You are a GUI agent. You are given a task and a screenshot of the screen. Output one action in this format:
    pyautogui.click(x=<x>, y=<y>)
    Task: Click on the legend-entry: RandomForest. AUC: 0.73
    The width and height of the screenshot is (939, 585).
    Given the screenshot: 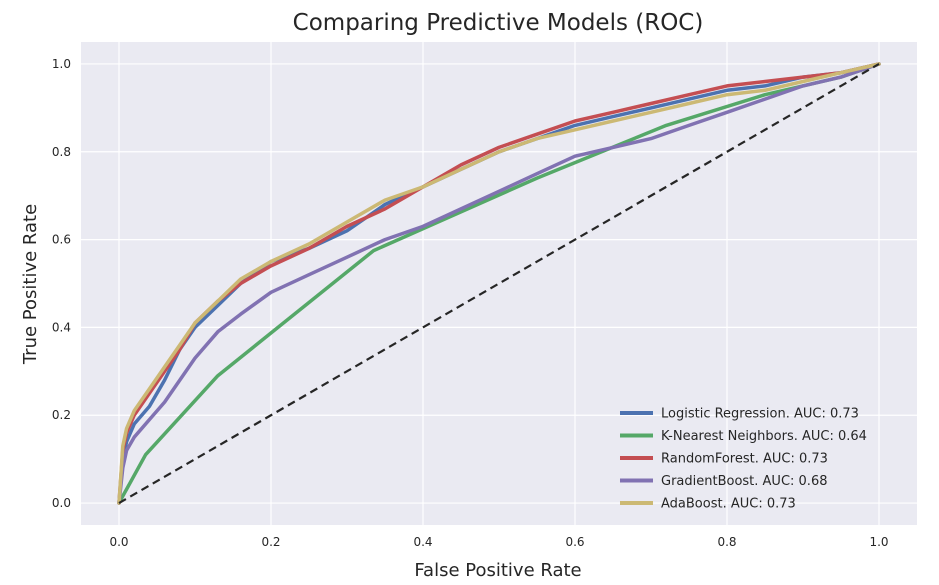 What is the action you would take?
    pyautogui.click(x=744, y=459)
    